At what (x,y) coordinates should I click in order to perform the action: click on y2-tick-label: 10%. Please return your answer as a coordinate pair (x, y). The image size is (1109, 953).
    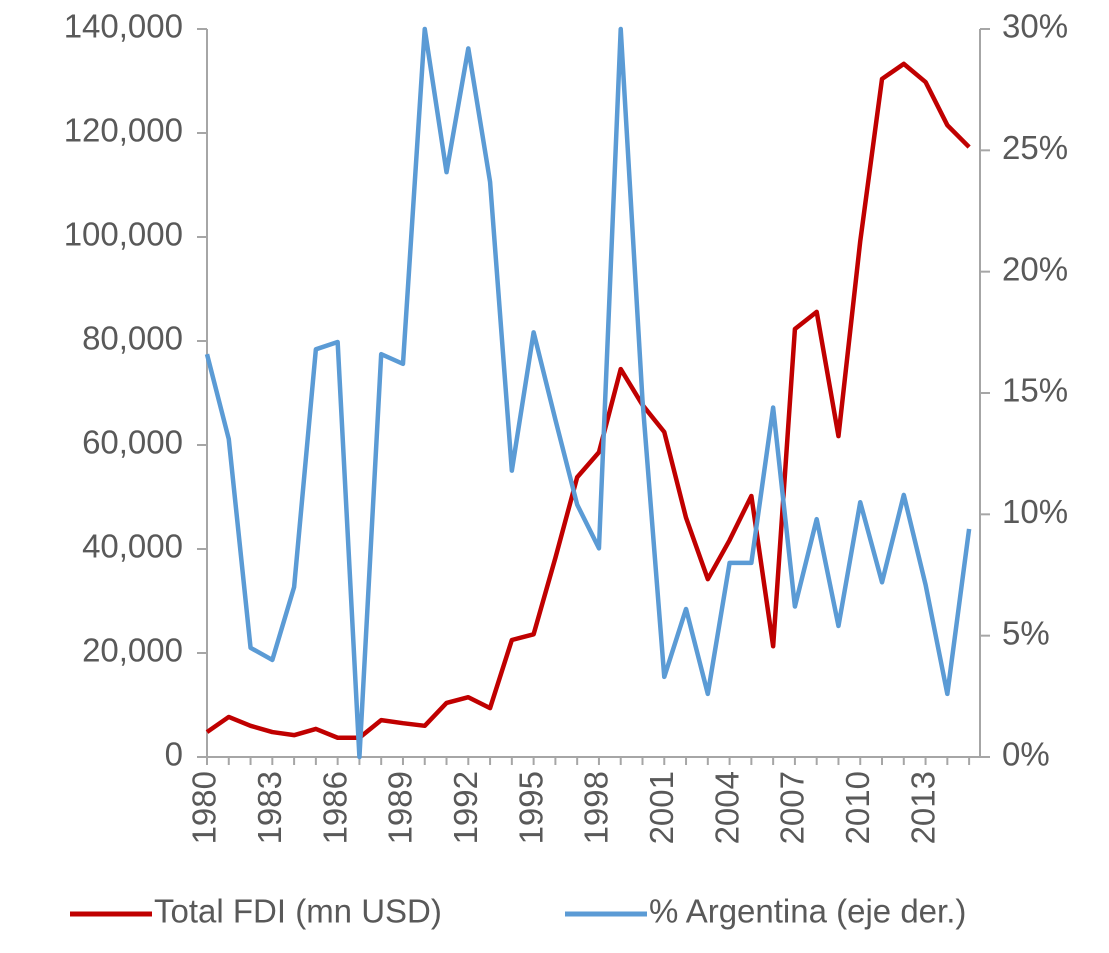
    Looking at the image, I should click on (1035, 511).